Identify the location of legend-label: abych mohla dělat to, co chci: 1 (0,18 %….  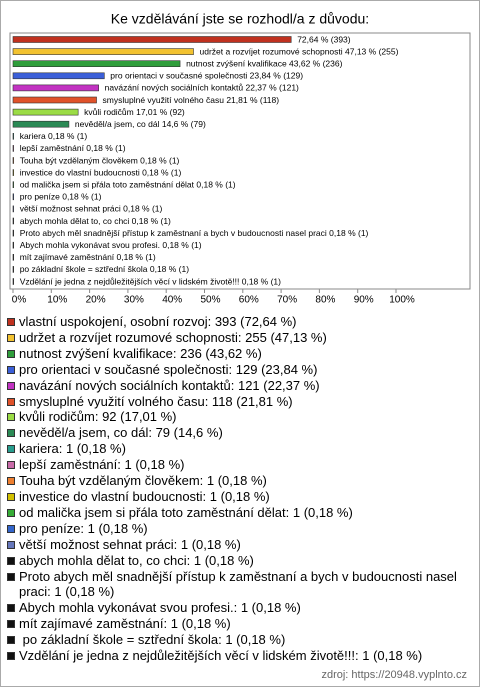
(136, 560).